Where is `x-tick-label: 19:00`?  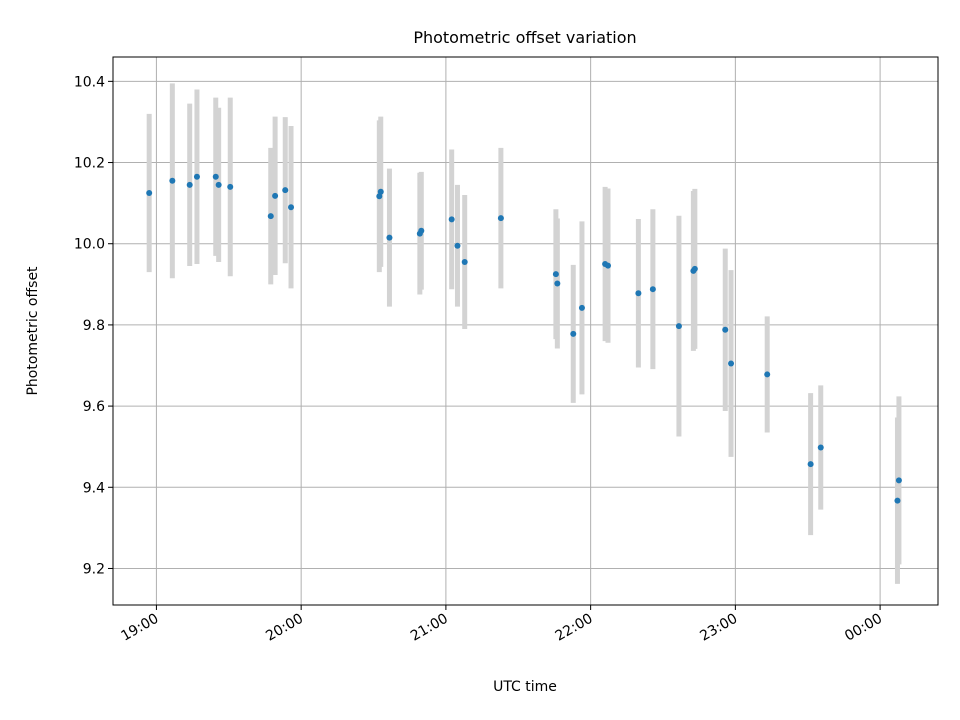 x-tick-label: 19:00 is located at coordinates (139, 628).